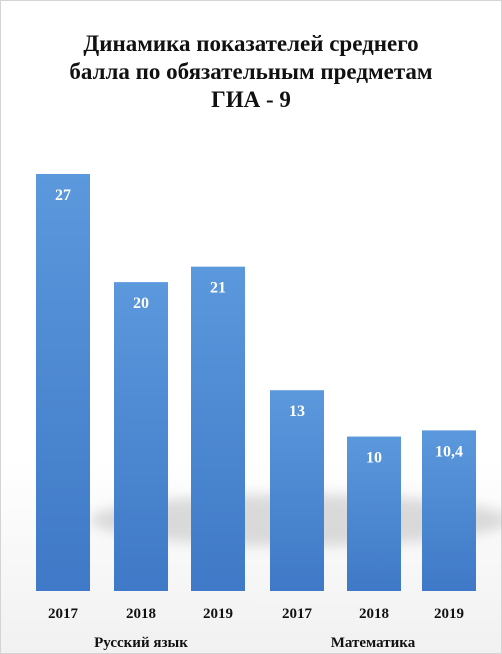 The width and height of the screenshot is (502, 654). Describe the element at coordinates (141, 643) in the screenshot. I see `x-group-label-1: Русский язык` at that location.